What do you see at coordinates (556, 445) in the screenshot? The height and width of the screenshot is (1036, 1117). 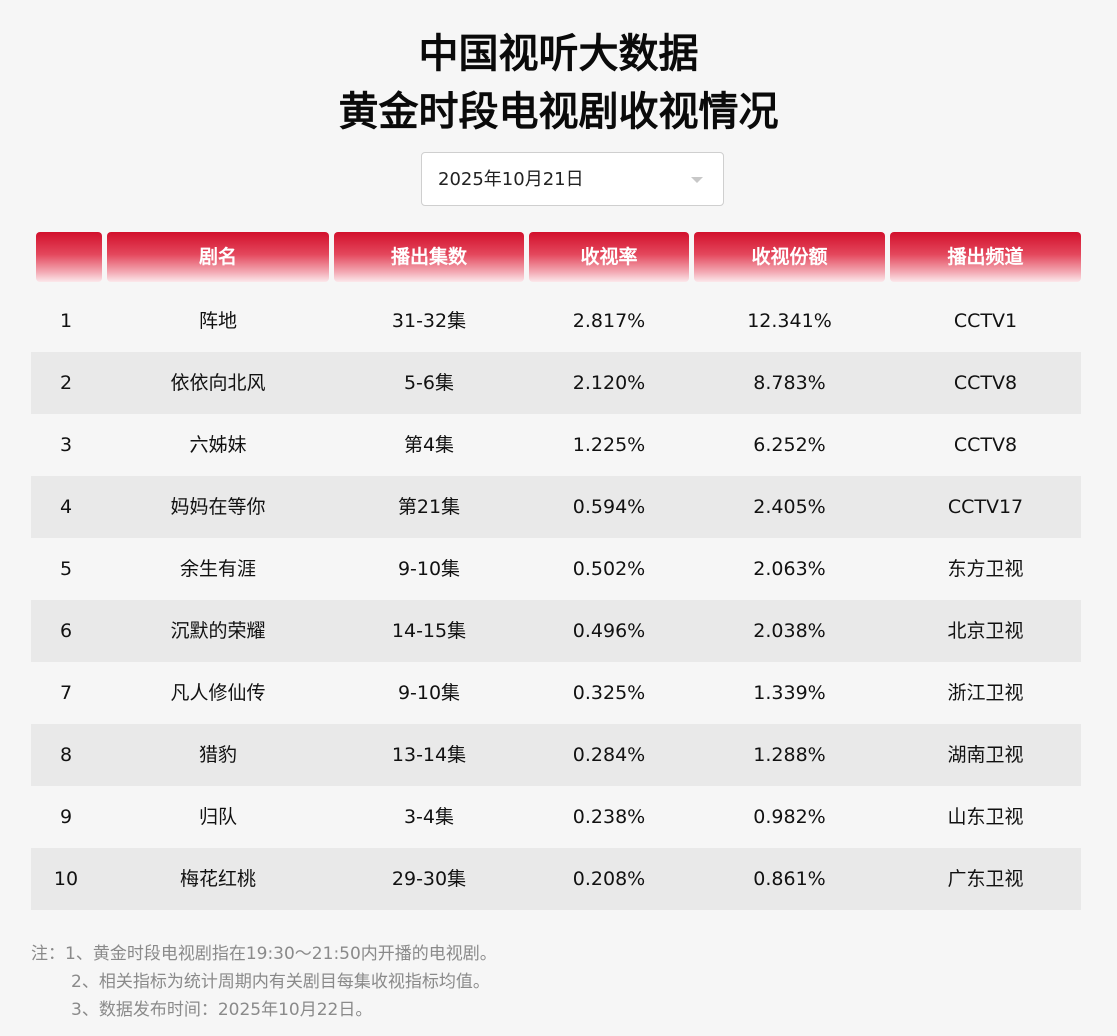 I see `table-row: 3 六姊妹 第4集 1.225% 6.252% CCTV8` at bounding box center [556, 445].